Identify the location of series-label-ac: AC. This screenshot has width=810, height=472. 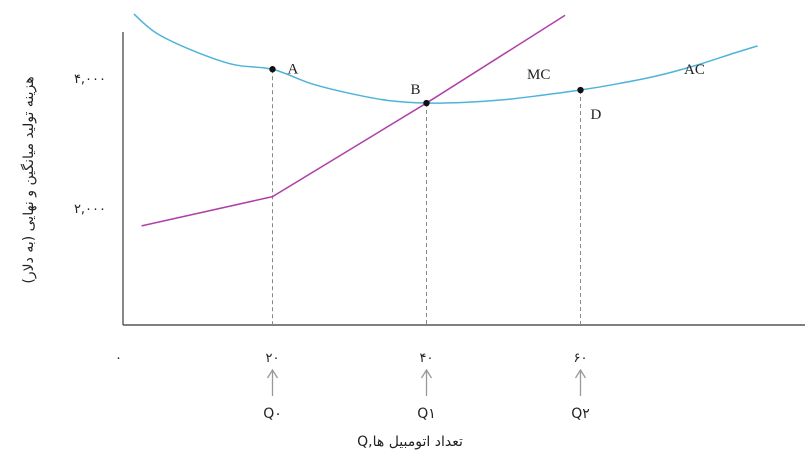
(694, 70).